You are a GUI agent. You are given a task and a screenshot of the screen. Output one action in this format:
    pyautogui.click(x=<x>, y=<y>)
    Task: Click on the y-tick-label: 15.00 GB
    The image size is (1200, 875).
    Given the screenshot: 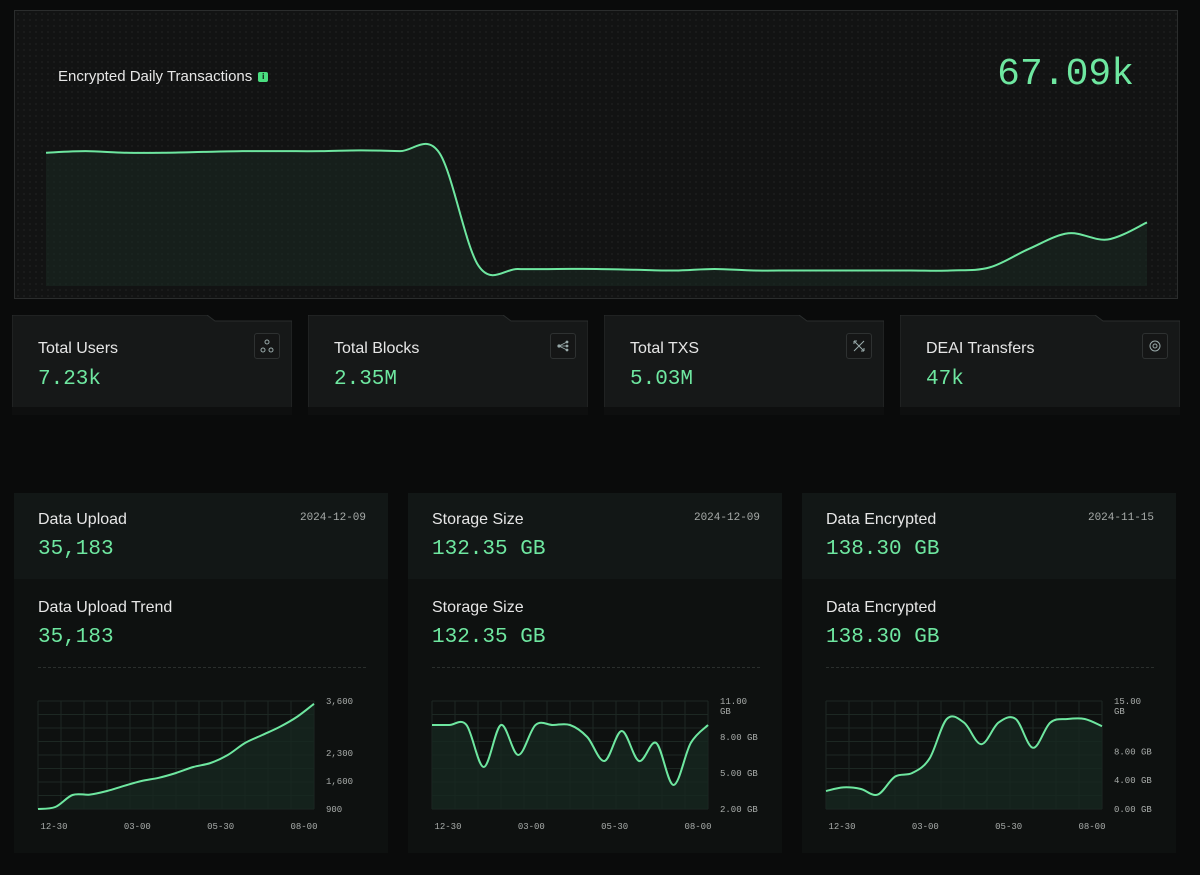 What is the action you would take?
    pyautogui.click(x=1127, y=707)
    